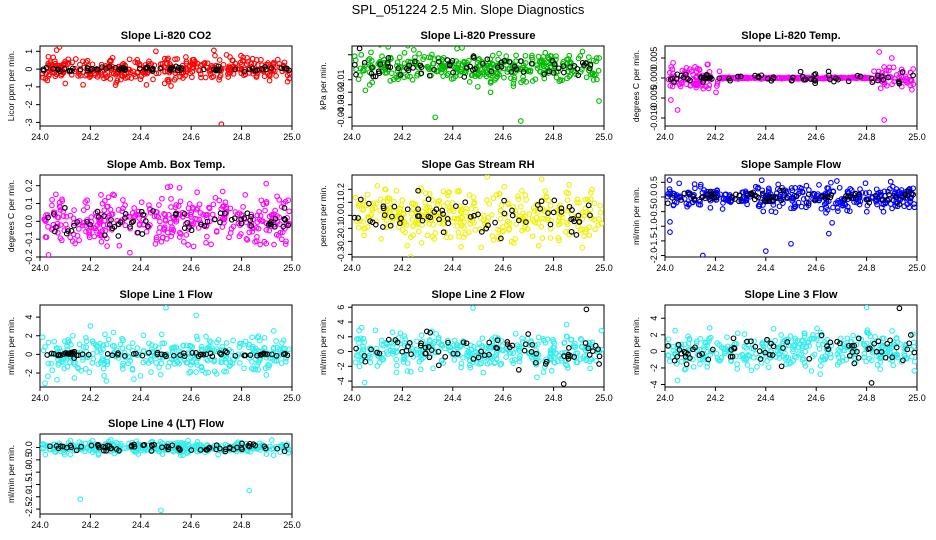 The height and width of the screenshot is (540, 936). What do you see at coordinates (554, 268) in the screenshot?
I see `x-tick-label: 24.8` at bounding box center [554, 268].